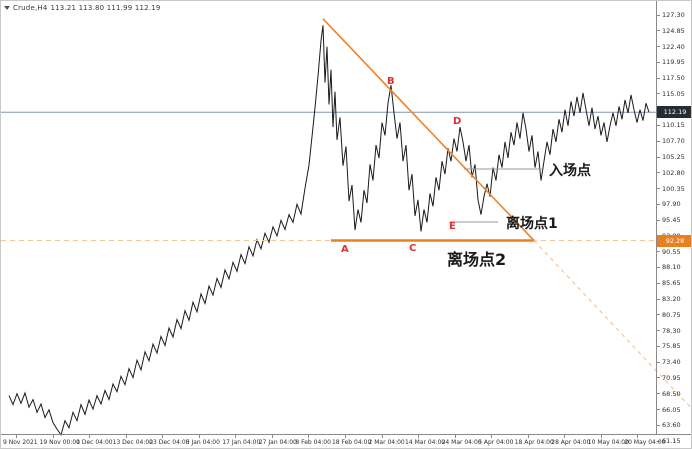  What do you see at coordinates (673, 78) in the screenshot?
I see `price-axis-label: 117.50` at bounding box center [673, 78].